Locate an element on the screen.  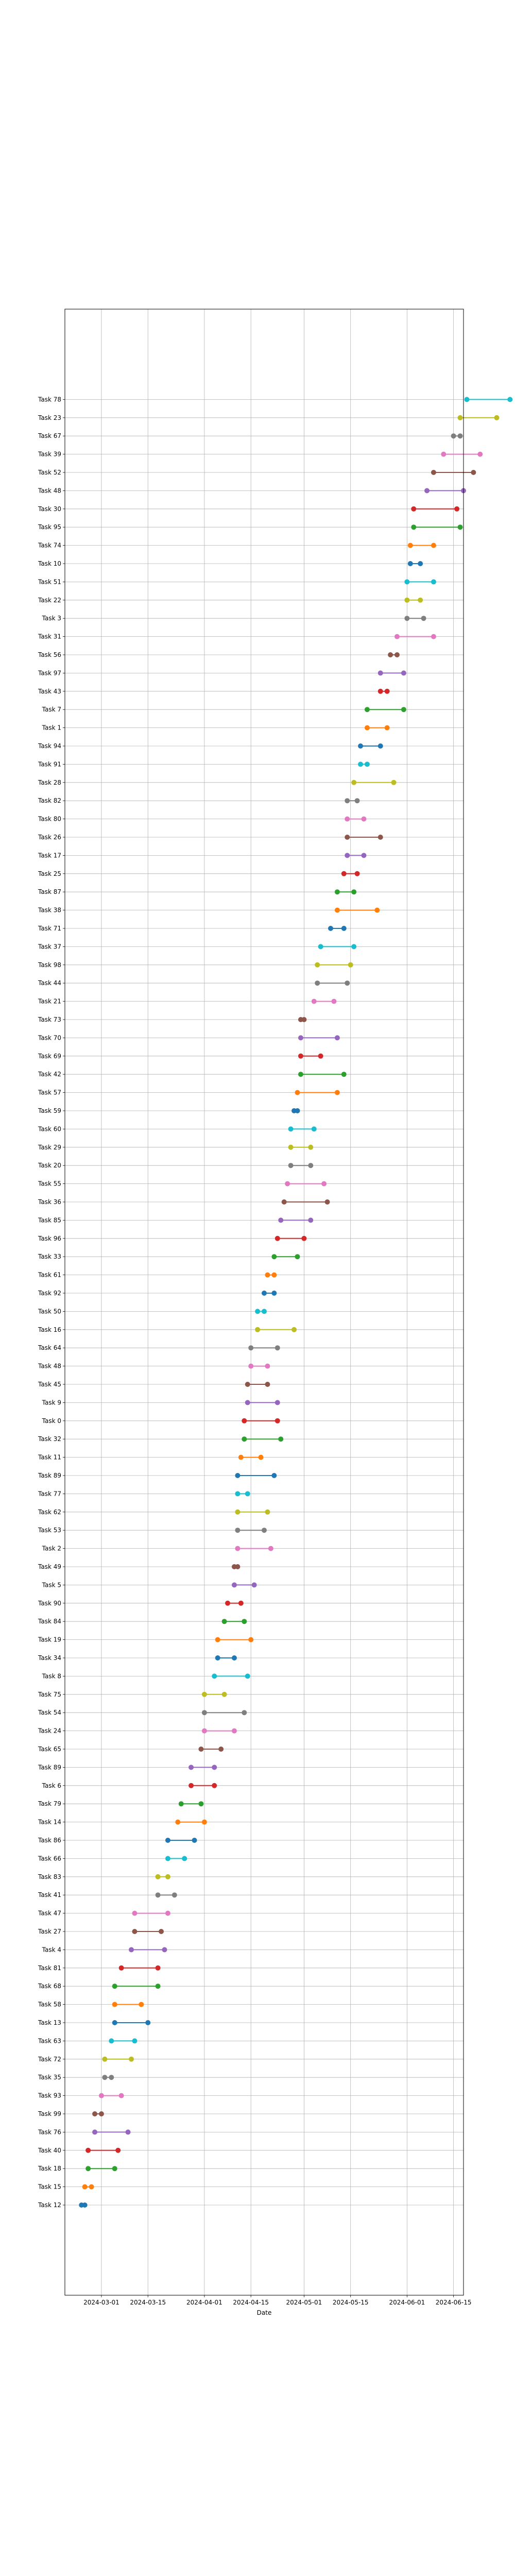
y-tick-label: Task 45 is located at coordinates (49, 1384).